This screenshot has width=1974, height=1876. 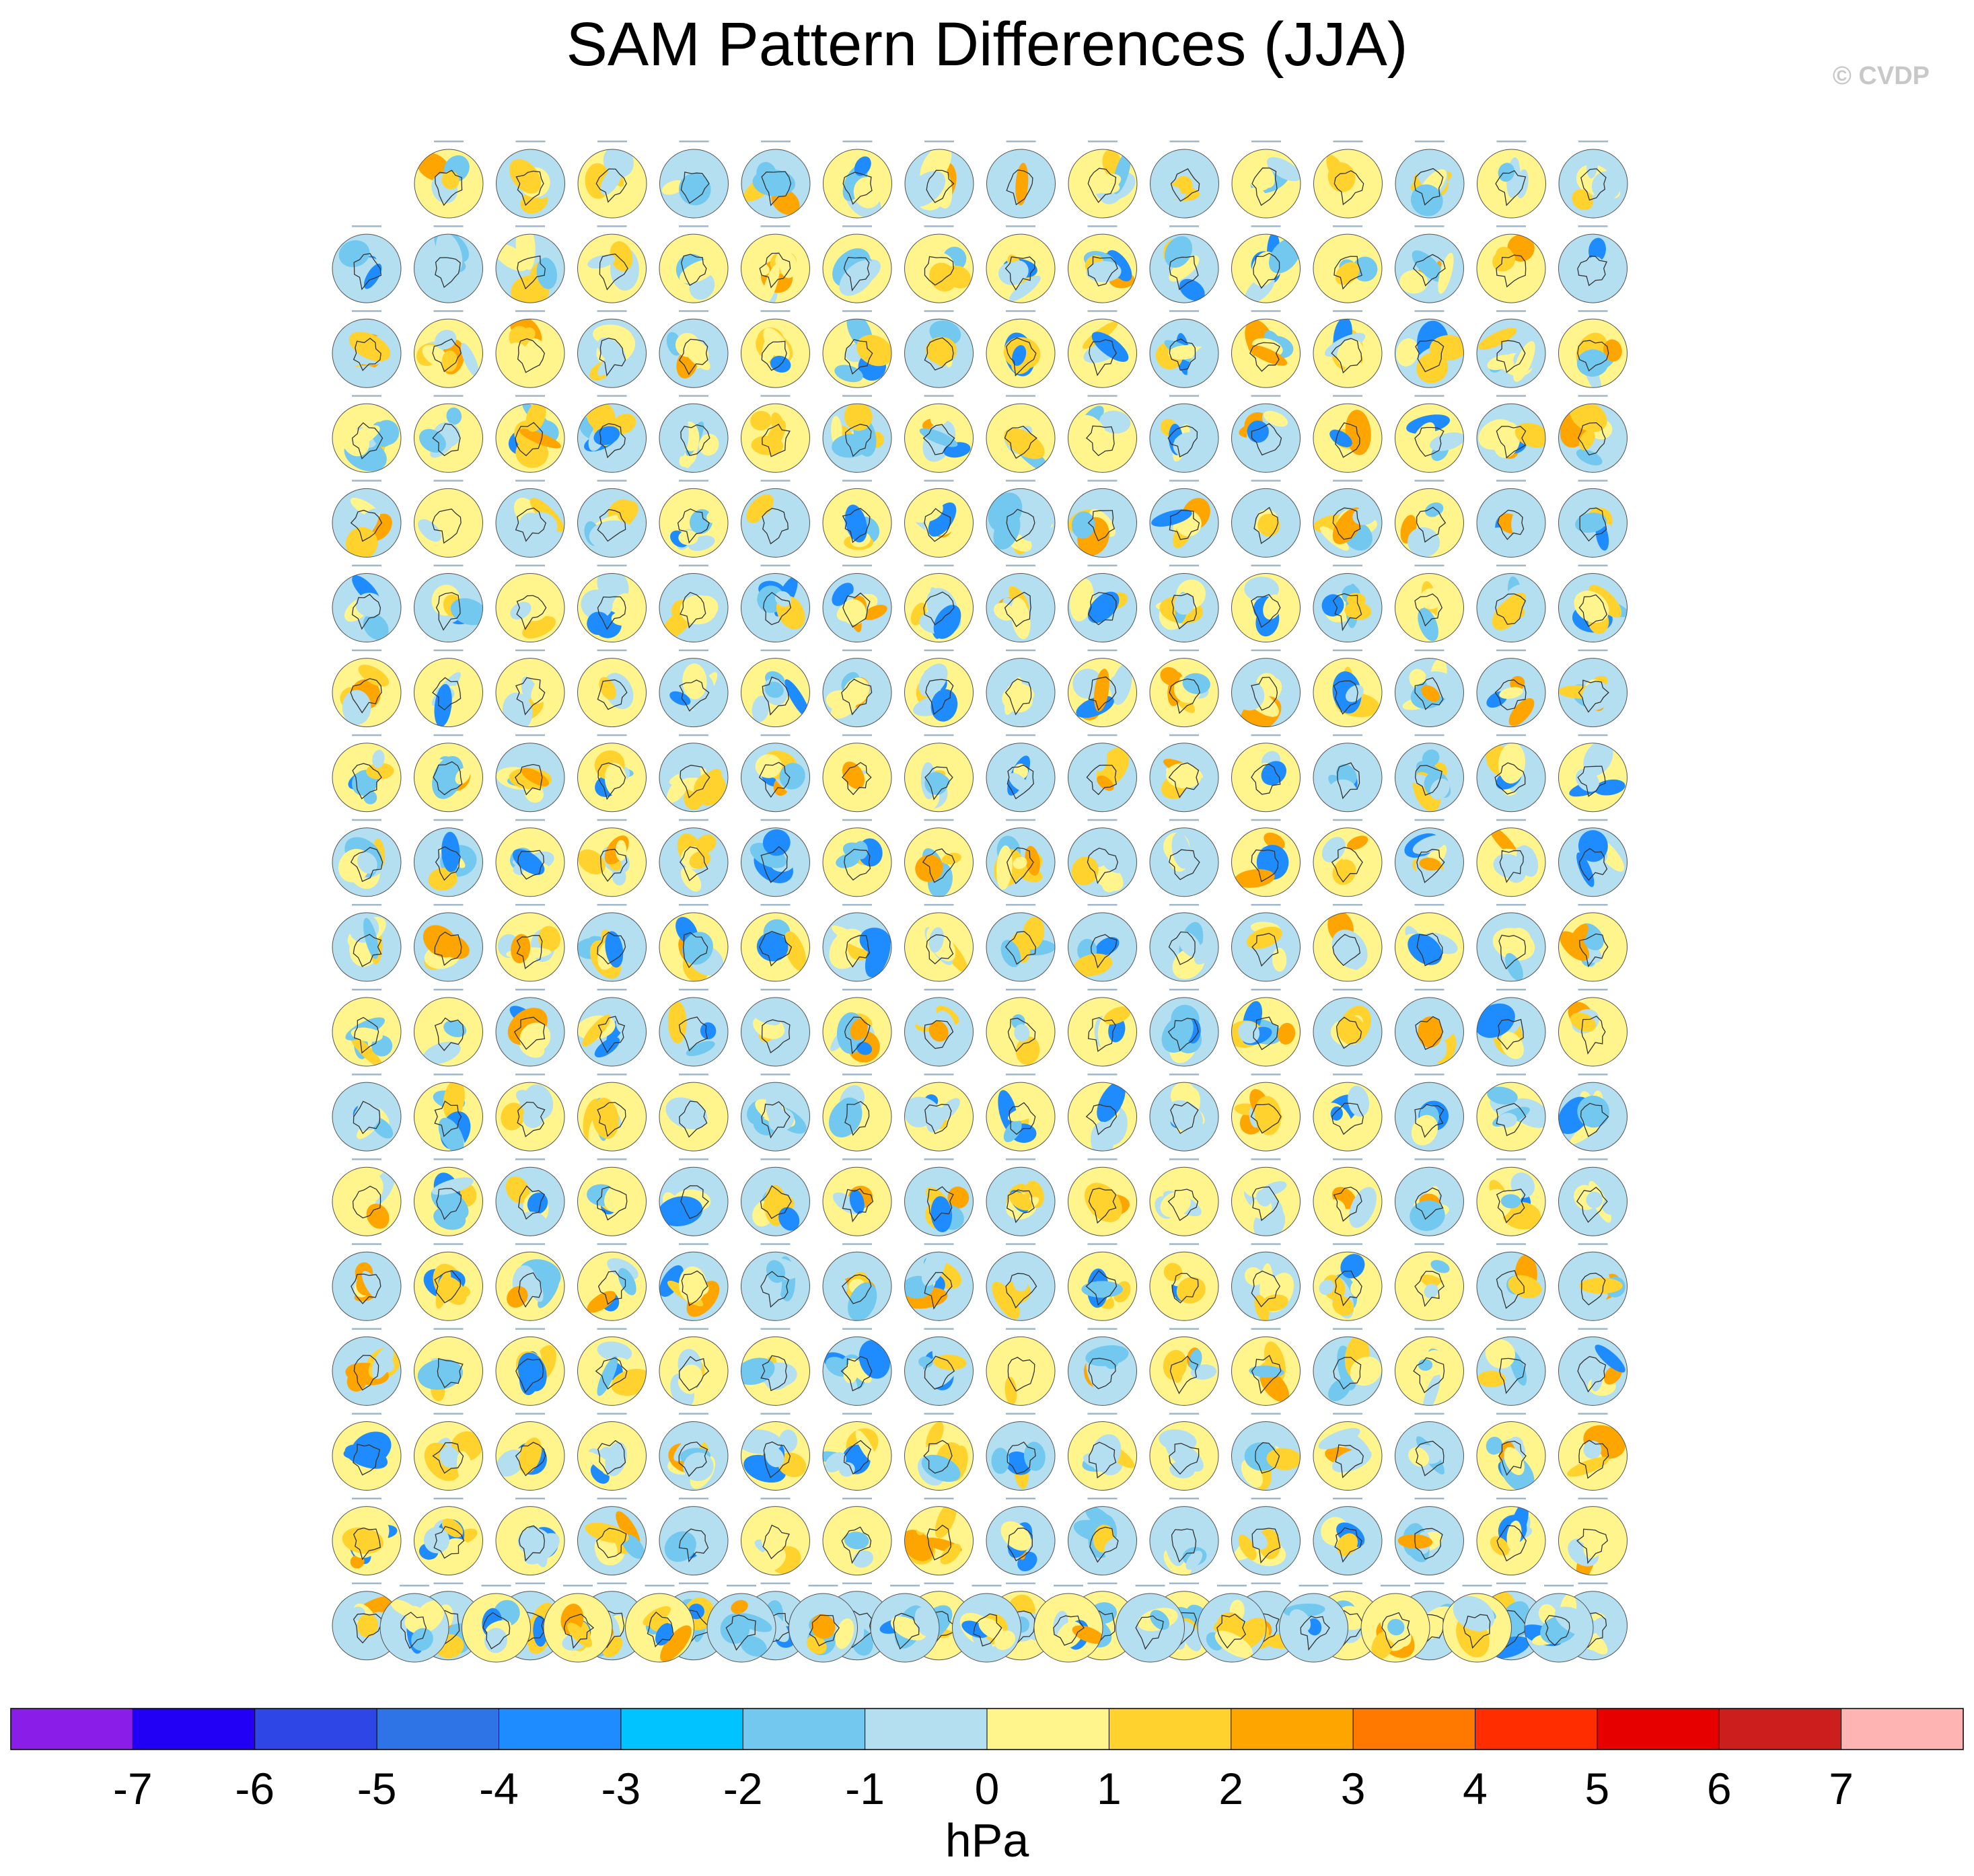 I want to click on colorbar-tick-label: 1, so click(x=1109, y=1789).